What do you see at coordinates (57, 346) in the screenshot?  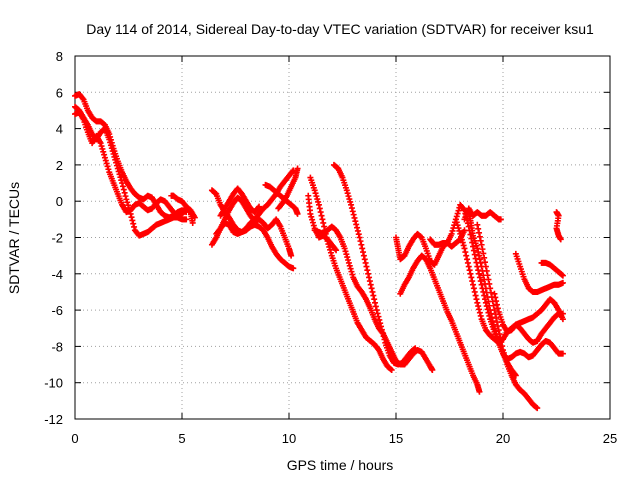 I see `y-tick-label: -8` at bounding box center [57, 346].